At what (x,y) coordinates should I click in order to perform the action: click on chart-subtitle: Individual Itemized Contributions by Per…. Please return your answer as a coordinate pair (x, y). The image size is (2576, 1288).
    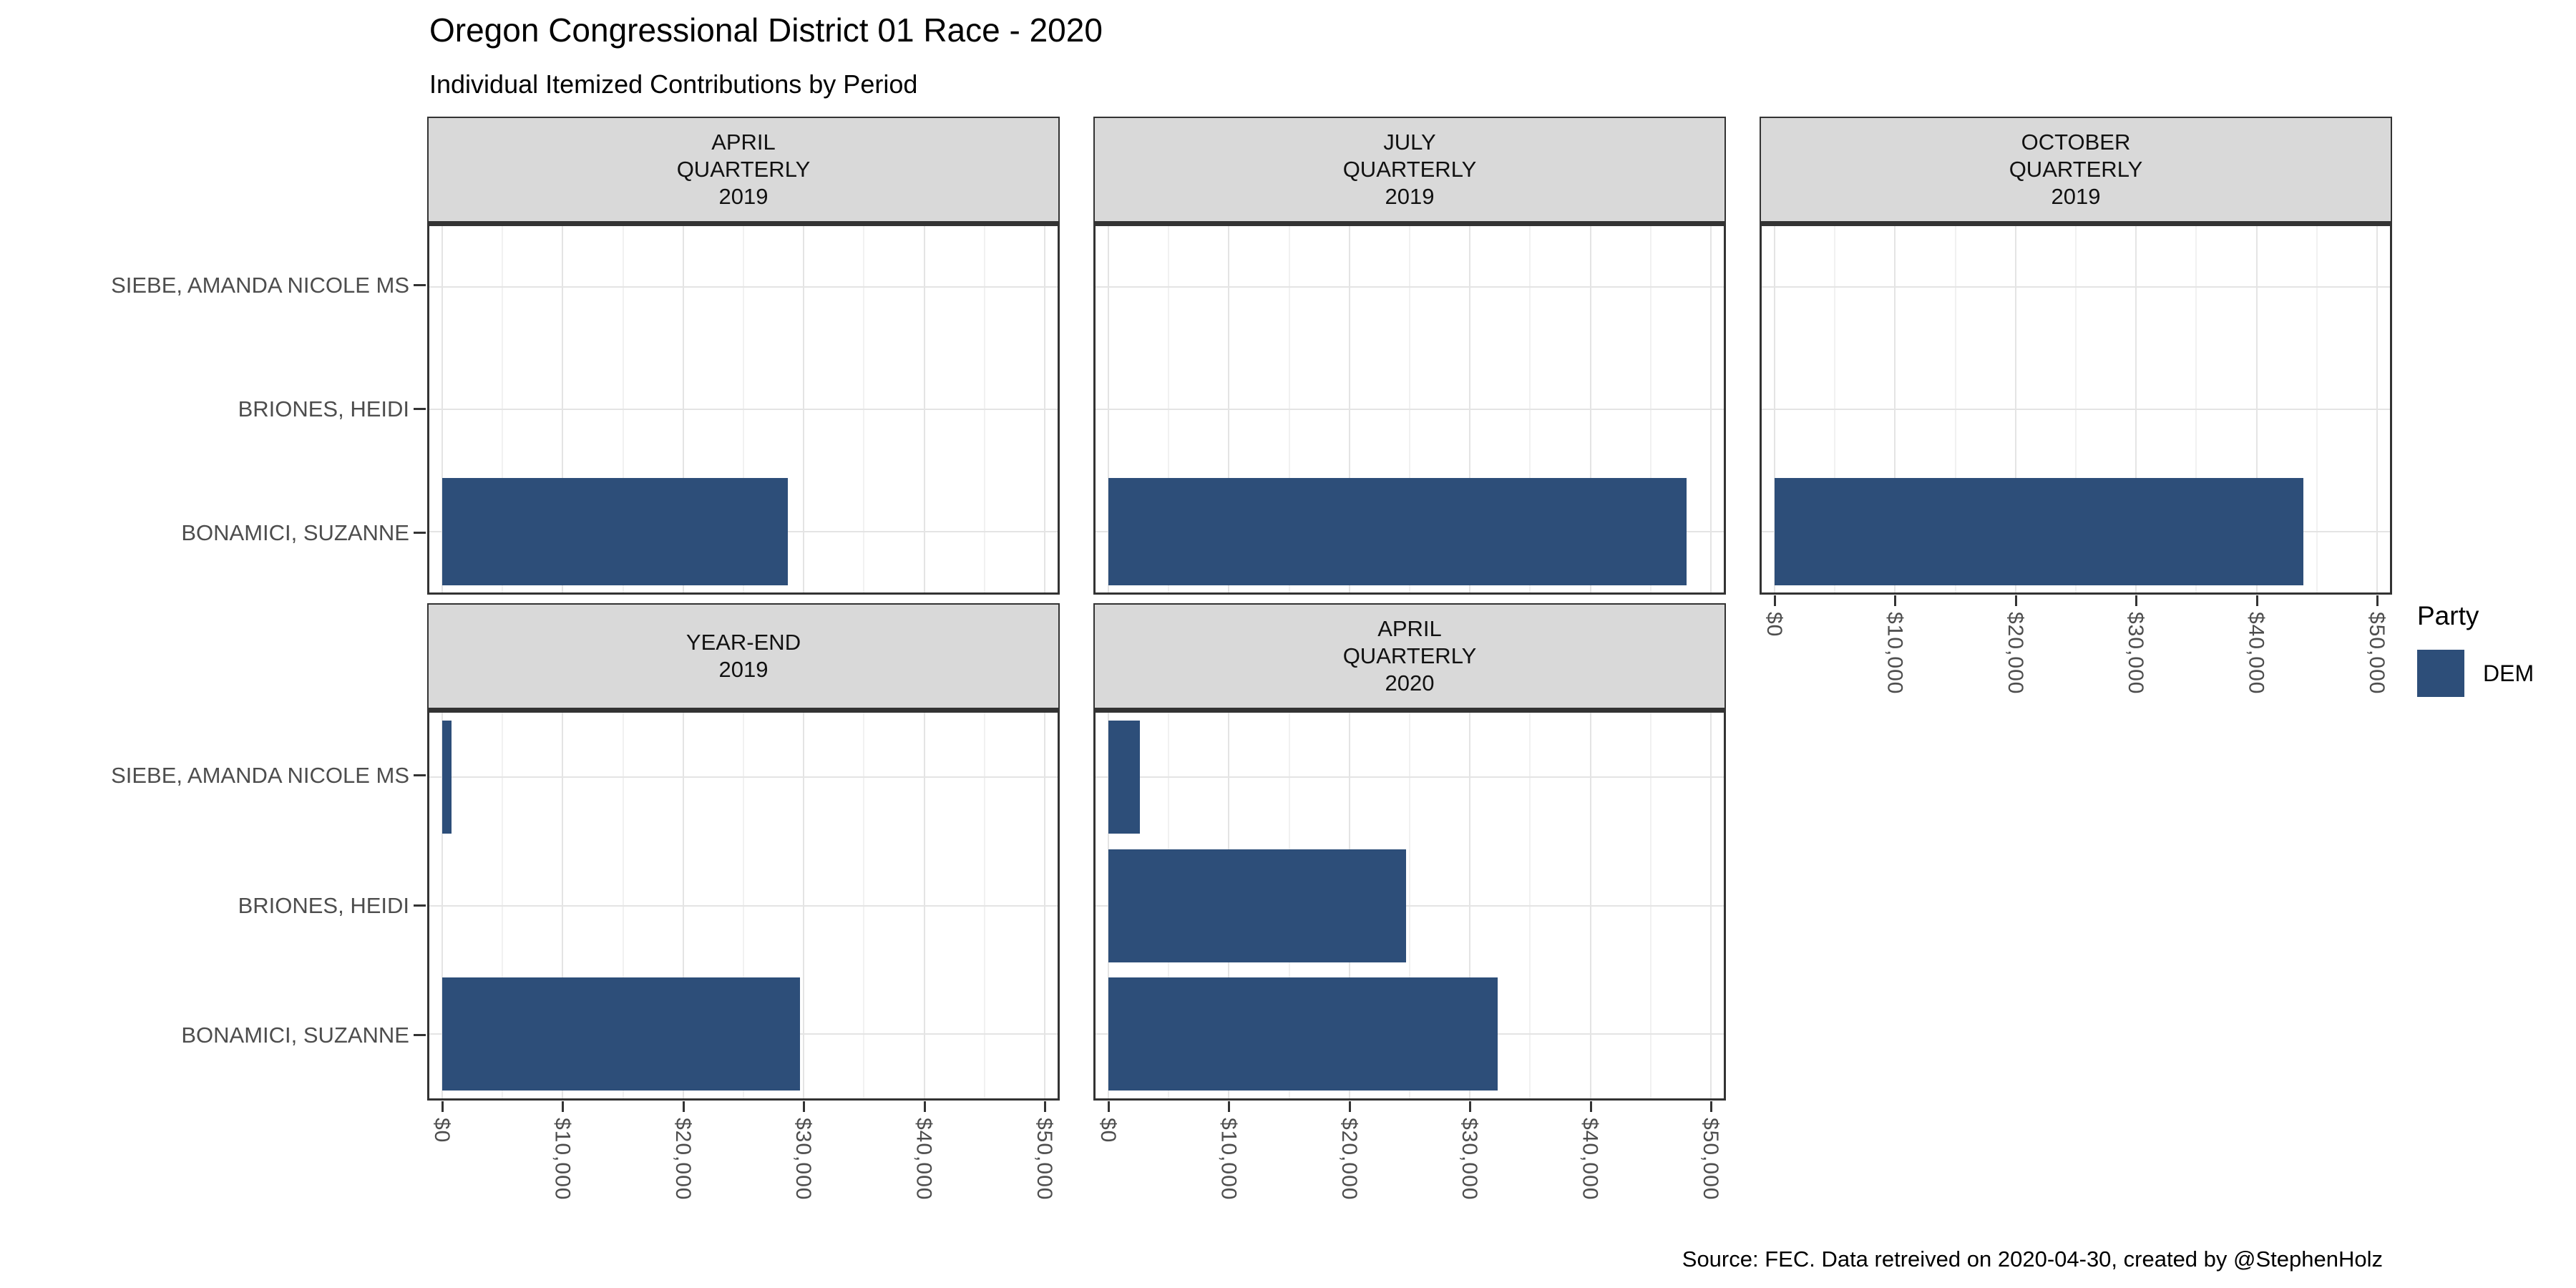
    Looking at the image, I should click on (673, 84).